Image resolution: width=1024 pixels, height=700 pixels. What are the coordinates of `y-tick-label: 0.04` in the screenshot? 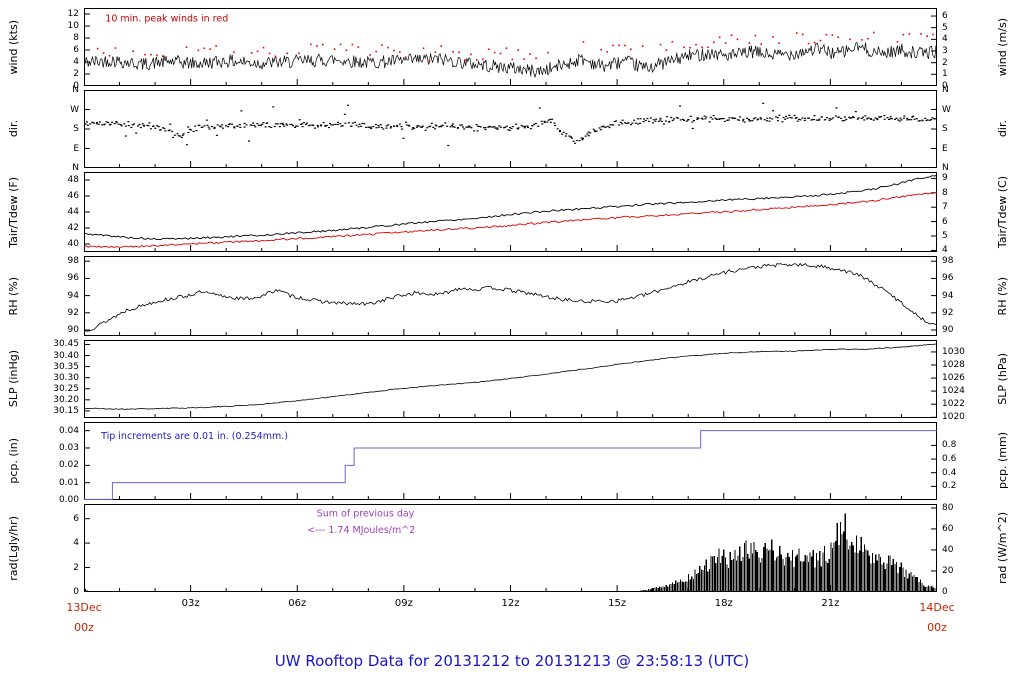 It's located at (68, 430).